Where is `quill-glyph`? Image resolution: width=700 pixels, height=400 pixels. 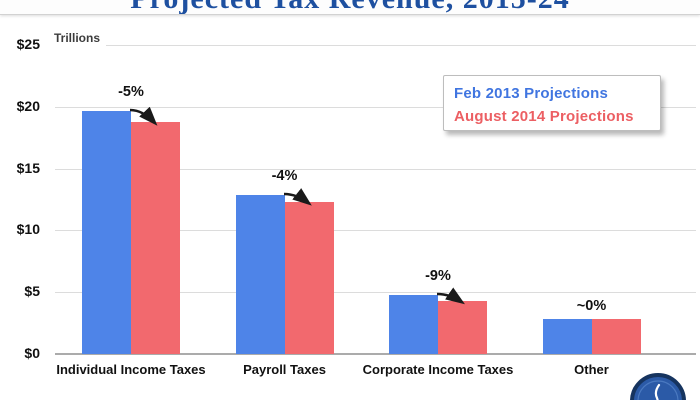 quill-glyph is located at coordinates (657, 391).